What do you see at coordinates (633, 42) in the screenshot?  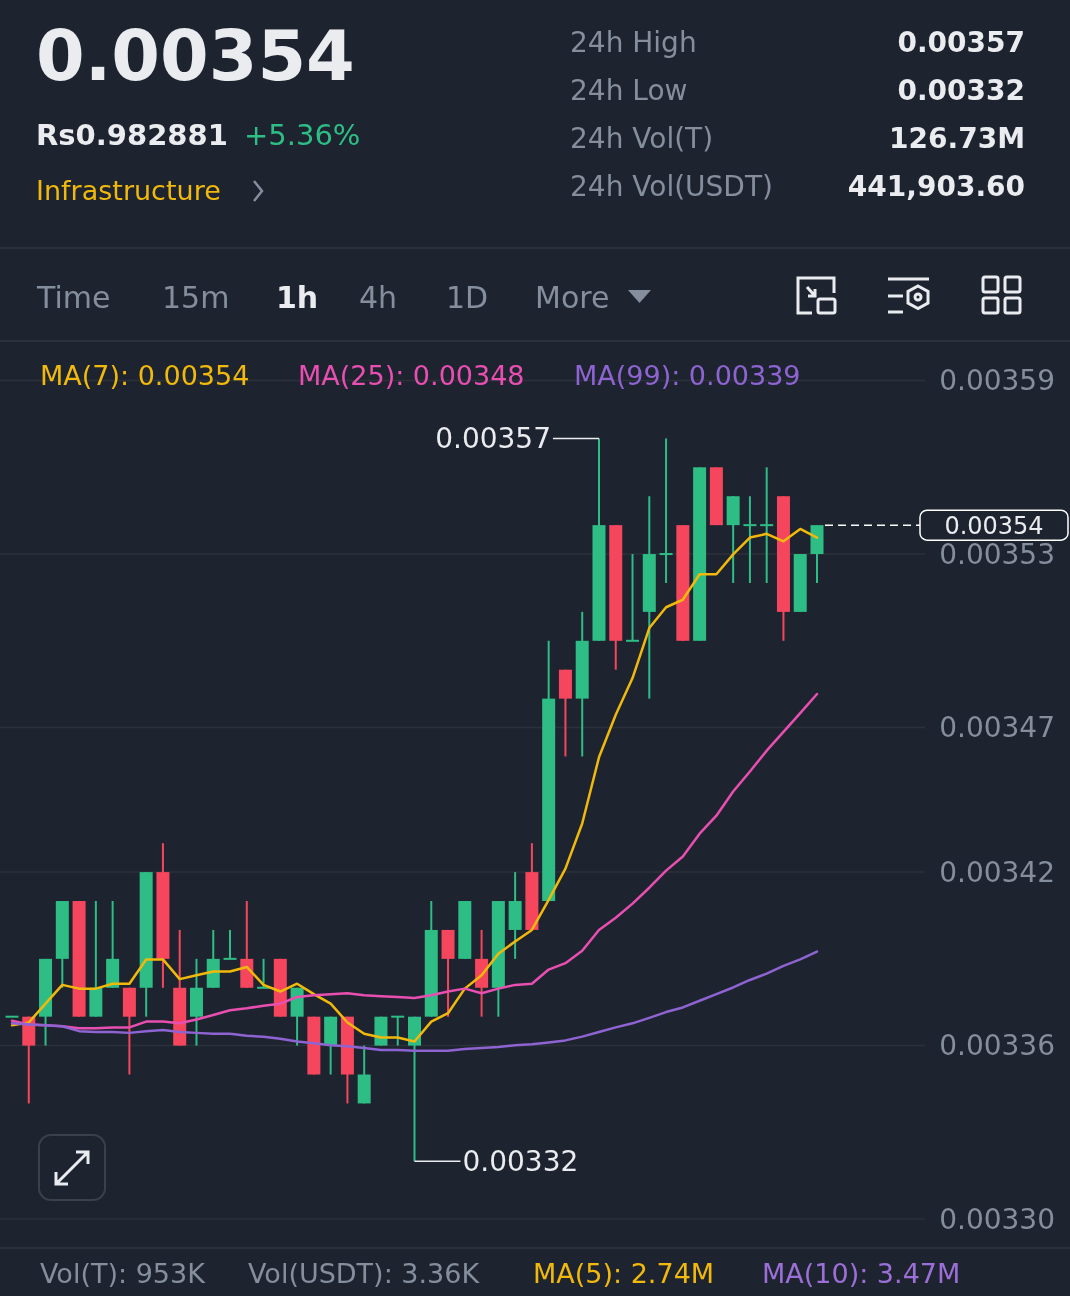 I see `text: 24h High` at bounding box center [633, 42].